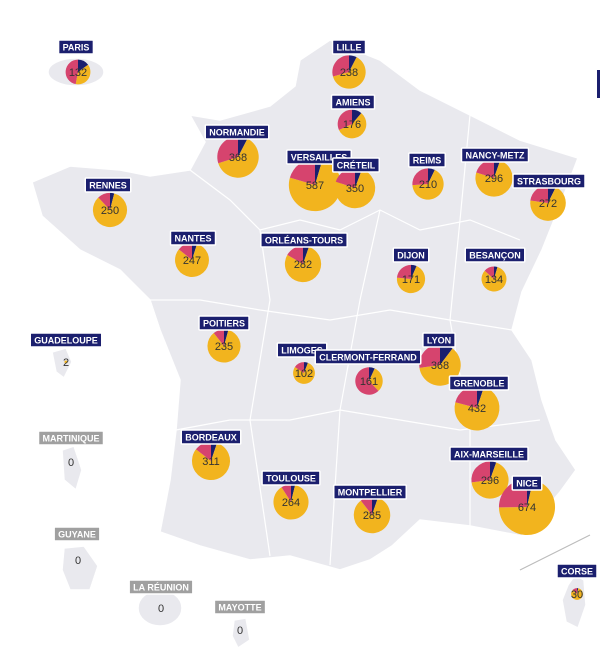 The image size is (600, 655). What do you see at coordinates (427, 160) in the screenshot?
I see `academy-label: REIMS` at bounding box center [427, 160].